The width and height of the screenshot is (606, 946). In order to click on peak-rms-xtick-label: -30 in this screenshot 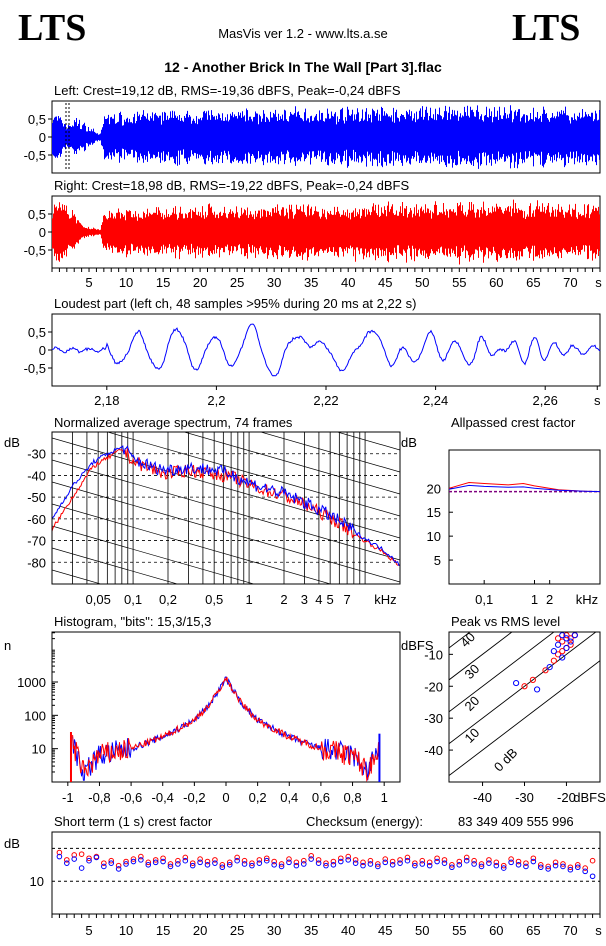, I will do `click(524, 797)`.